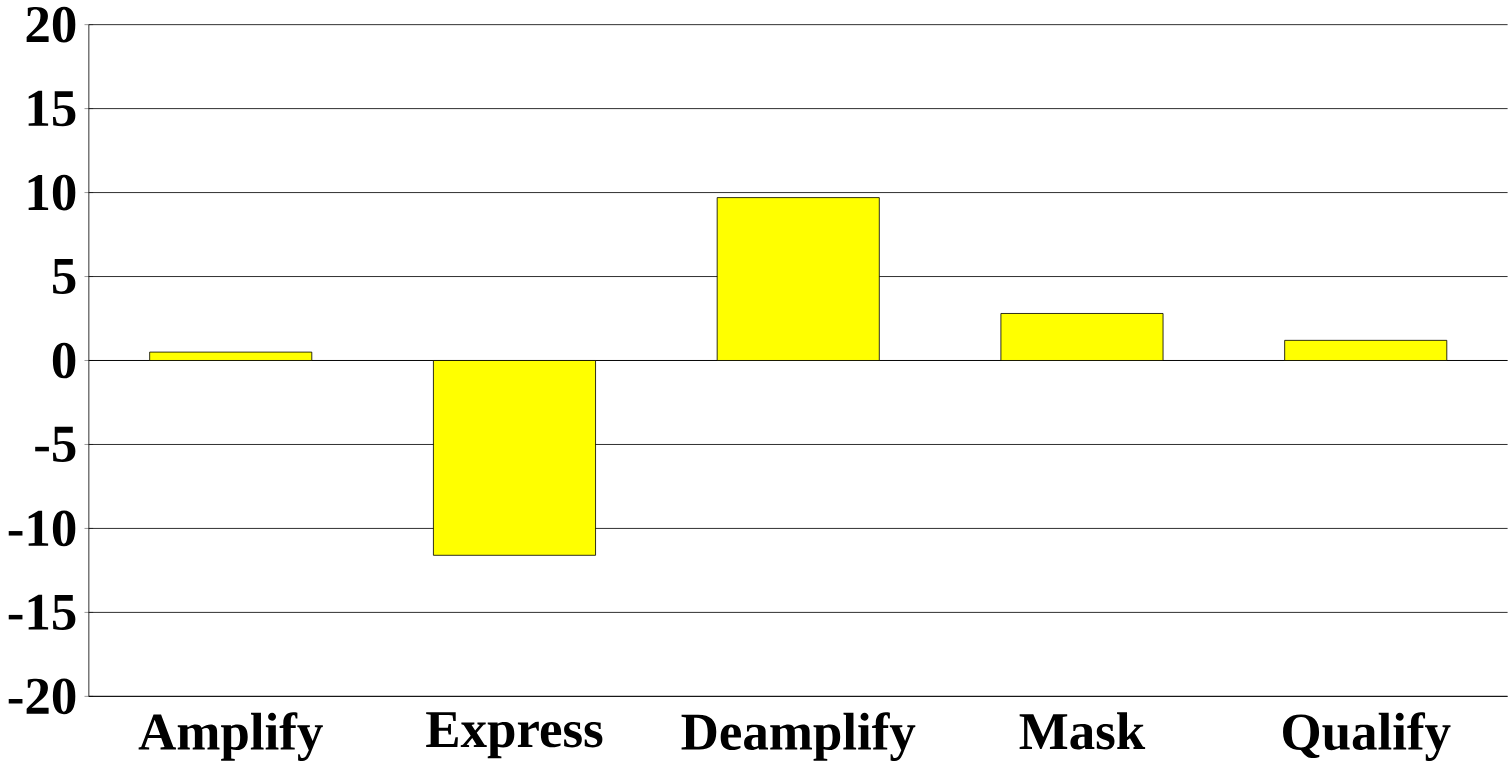 The width and height of the screenshot is (1508, 768). What do you see at coordinates (52, 192) in the screenshot?
I see `y-tick-label: 10` at bounding box center [52, 192].